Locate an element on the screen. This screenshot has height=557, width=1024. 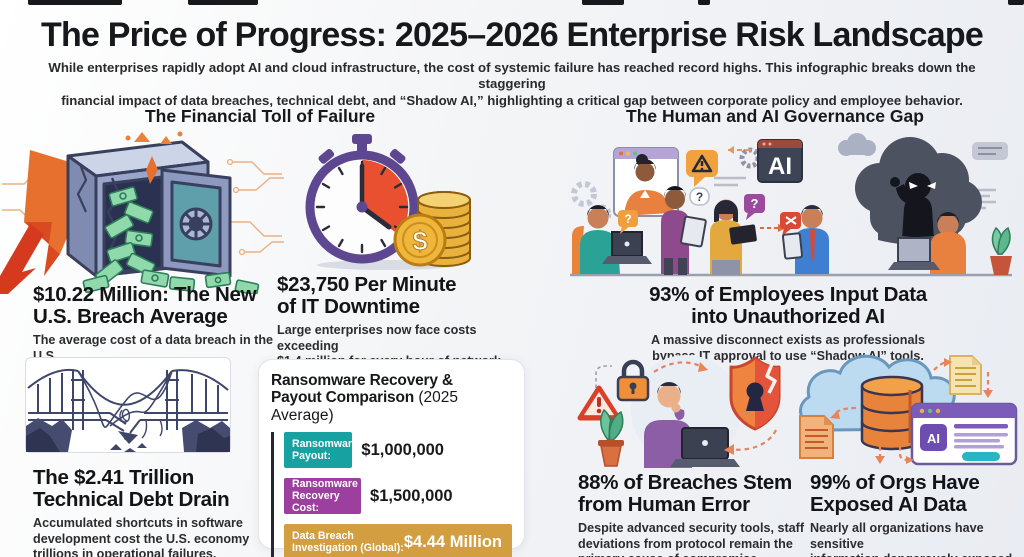
stat-headline: 88% of Breaches Stem from Human Error is located at coordinates (685, 493).